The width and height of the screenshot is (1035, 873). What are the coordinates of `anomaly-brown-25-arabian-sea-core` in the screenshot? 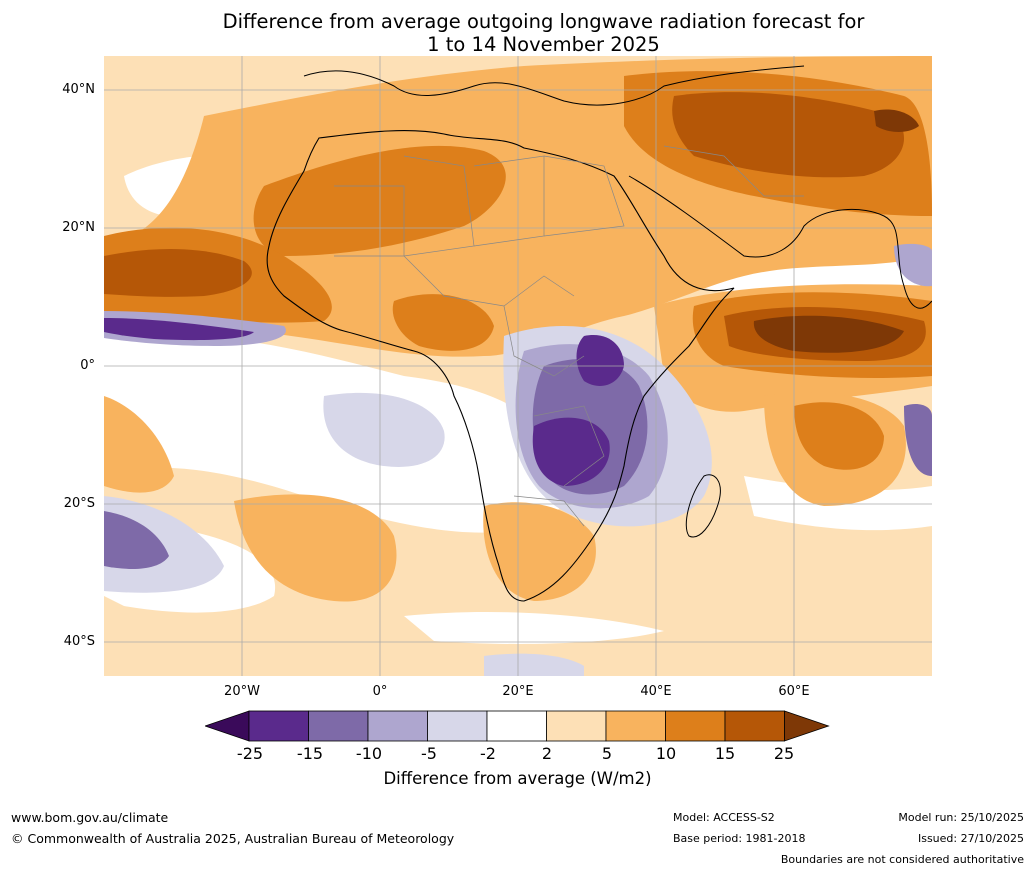 It's located at (828, 334).